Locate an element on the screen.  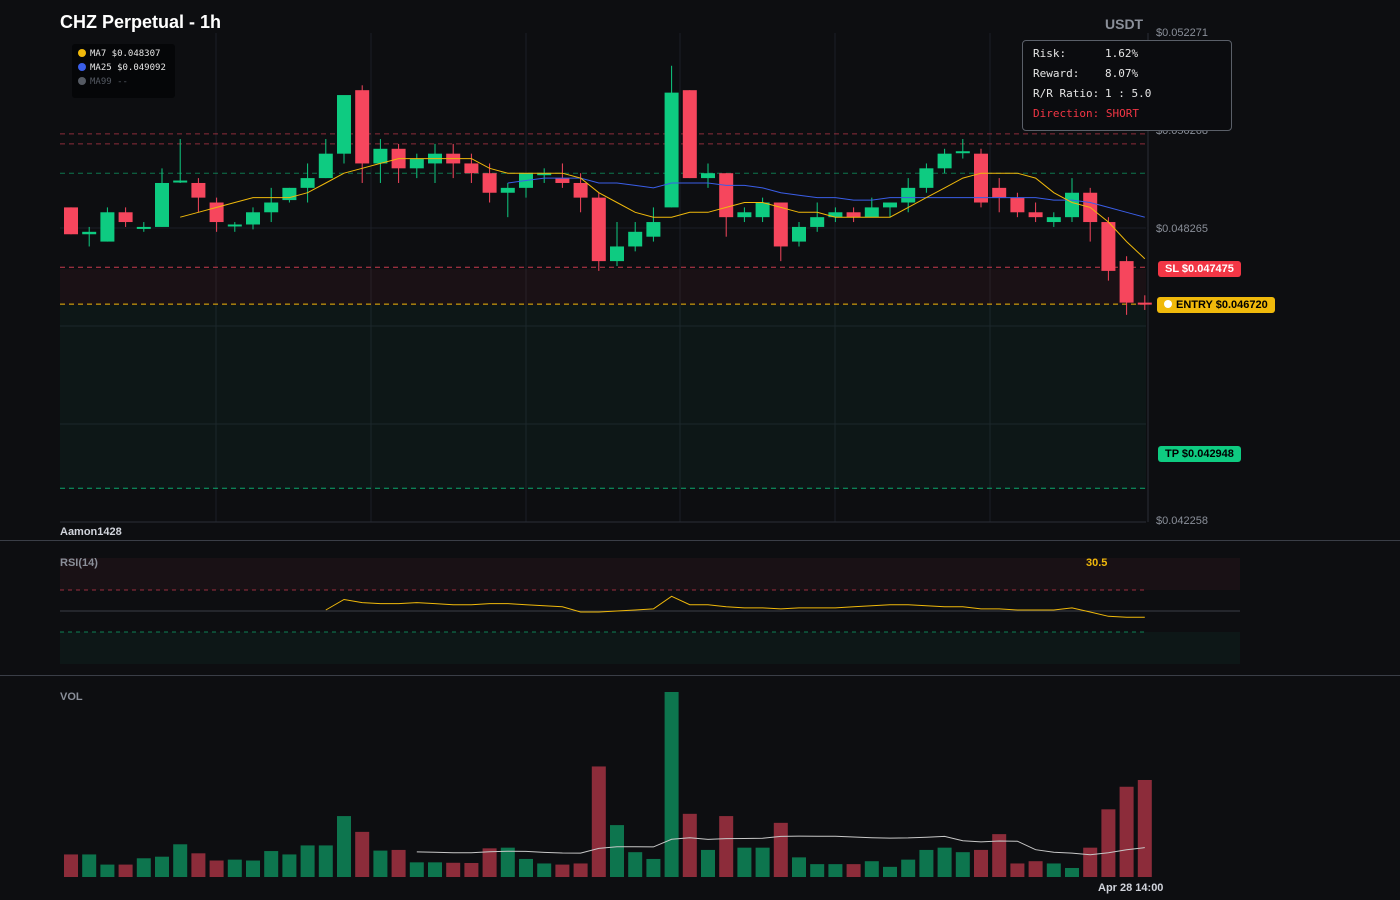
ma-lines is located at coordinates (663, 209).